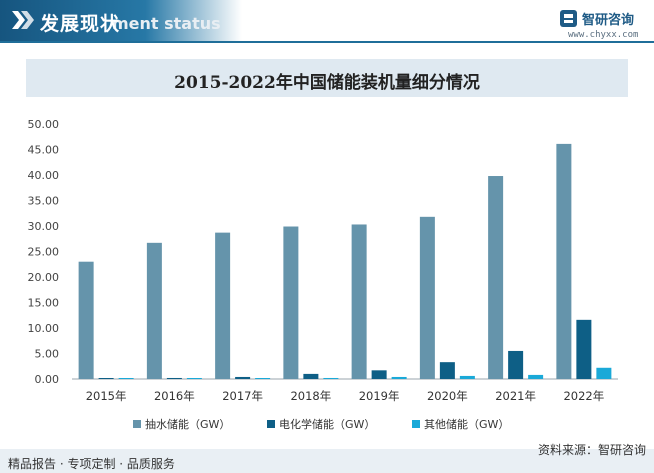  What do you see at coordinates (327, 83) in the screenshot?
I see `chart-title: 2015-2022年中国储能装机量细分情况` at bounding box center [327, 83].